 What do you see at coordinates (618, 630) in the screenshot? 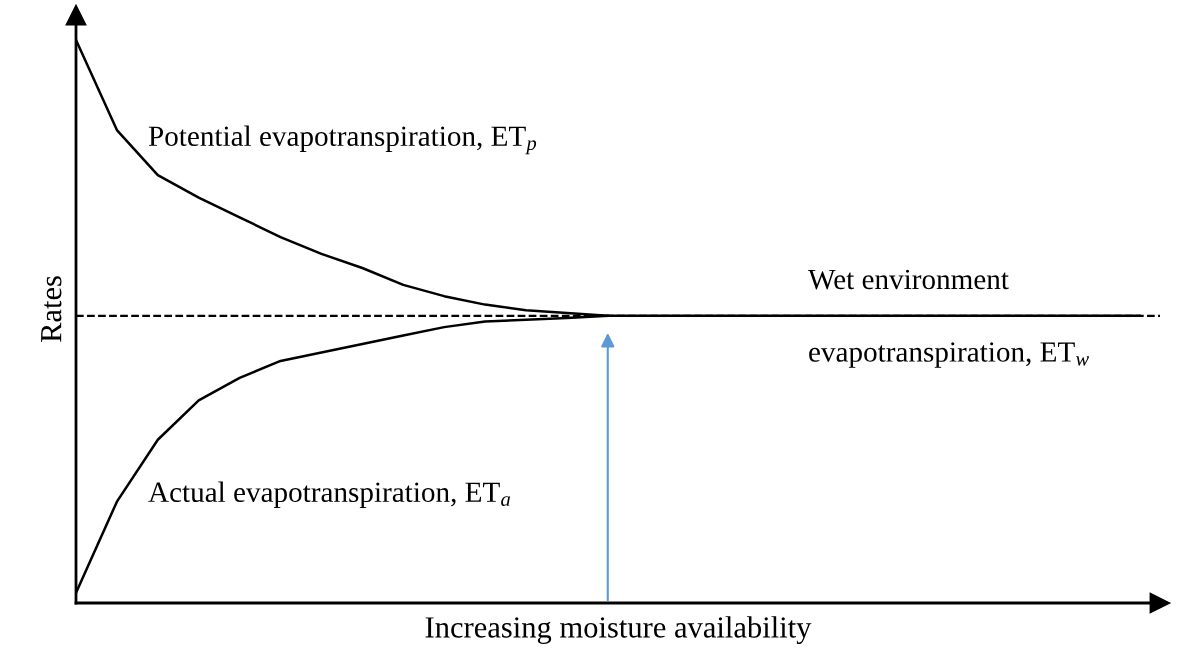
I see `x-axis-title: Increasing moisture availability` at bounding box center [618, 630].